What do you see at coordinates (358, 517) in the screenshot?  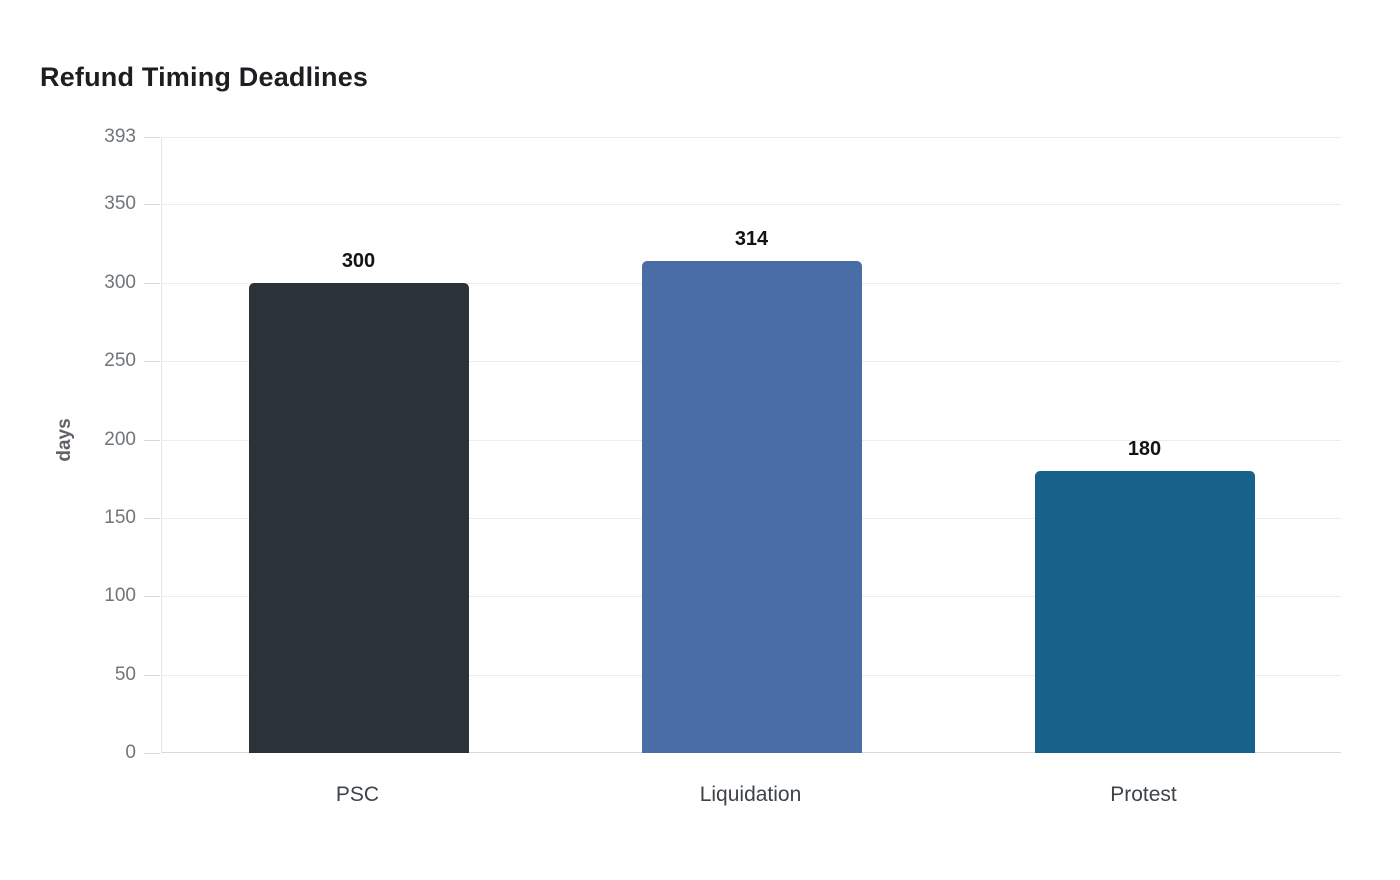 I see `bar-psc` at bounding box center [358, 517].